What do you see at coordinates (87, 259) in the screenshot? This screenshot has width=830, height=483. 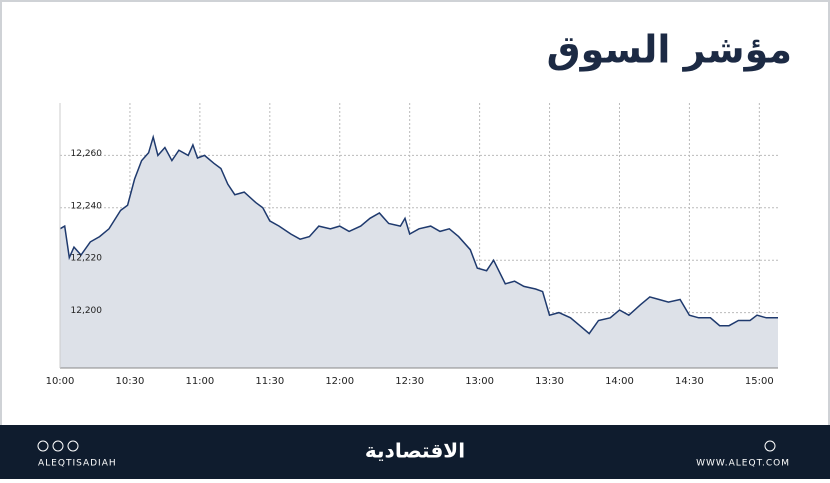 I see `y-tick-label: 12,220` at bounding box center [87, 259].